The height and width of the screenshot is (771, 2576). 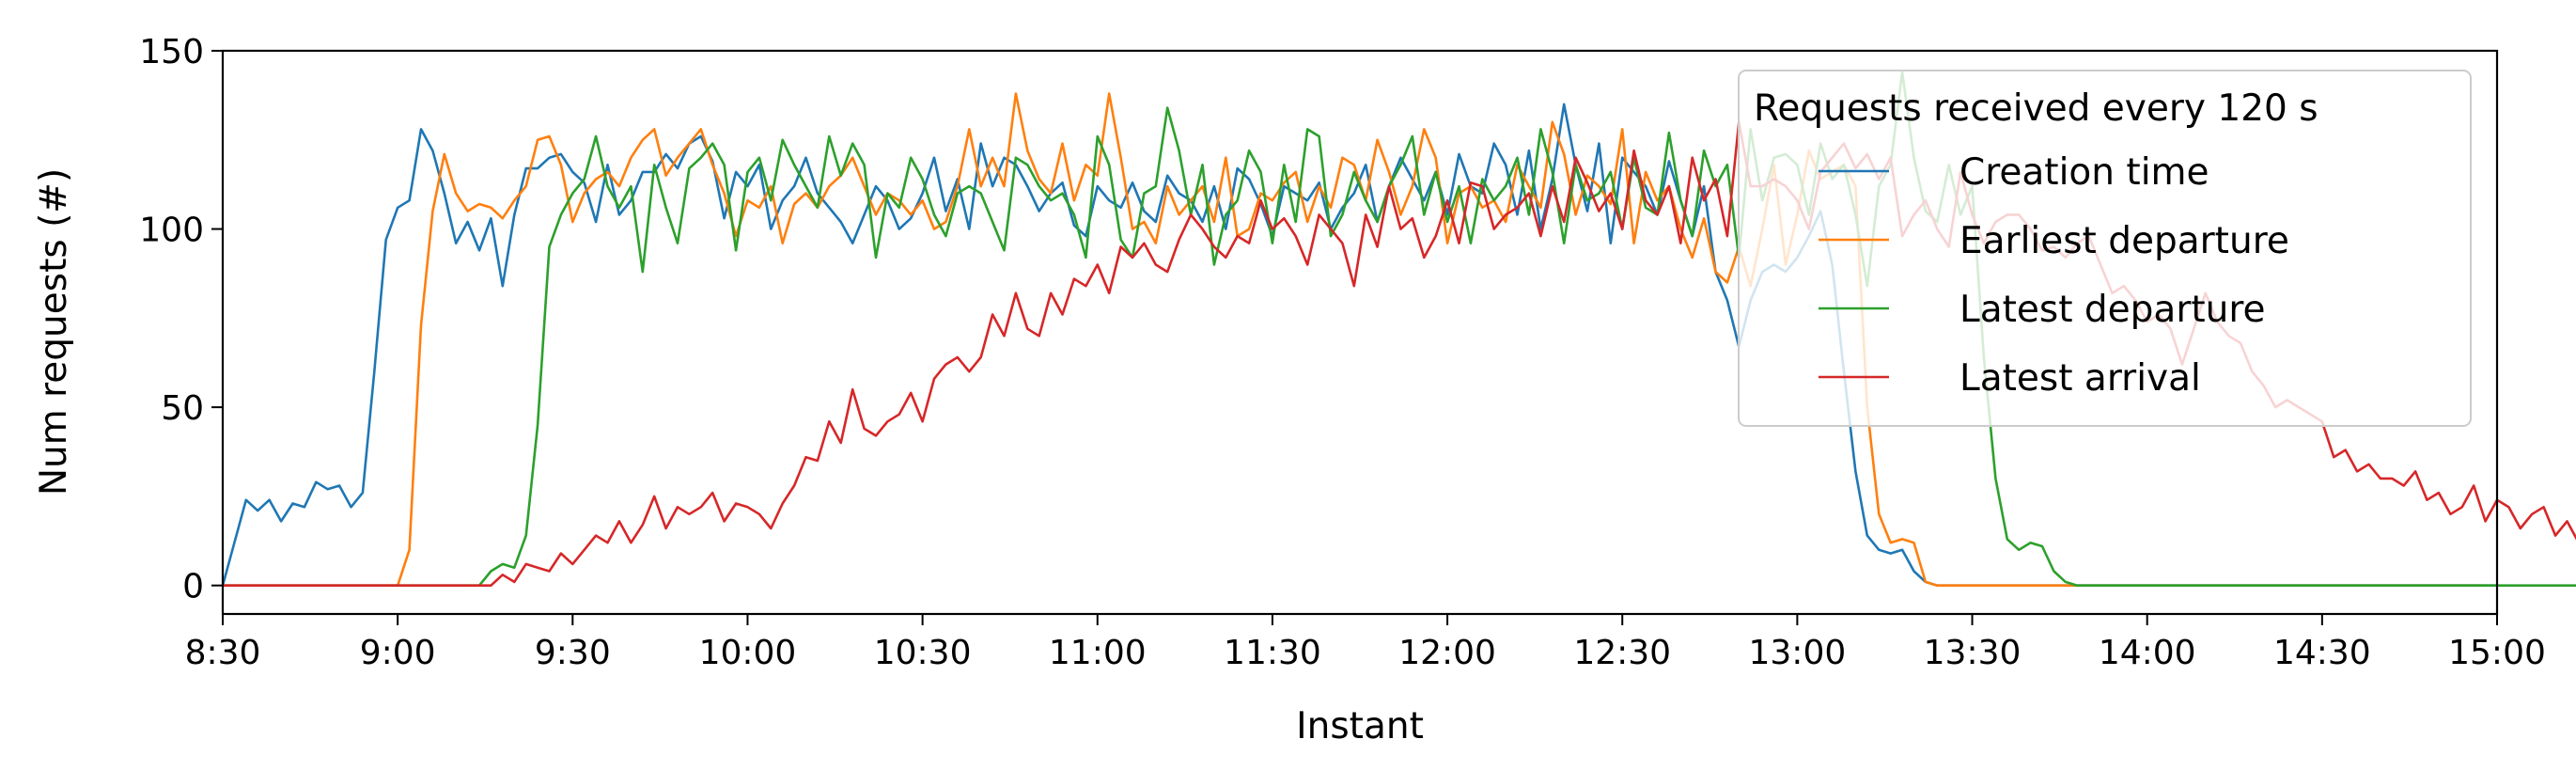 What do you see at coordinates (923, 653) in the screenshot?
I see `x-tick-label: 10:30` at bounding box center [923, 653].